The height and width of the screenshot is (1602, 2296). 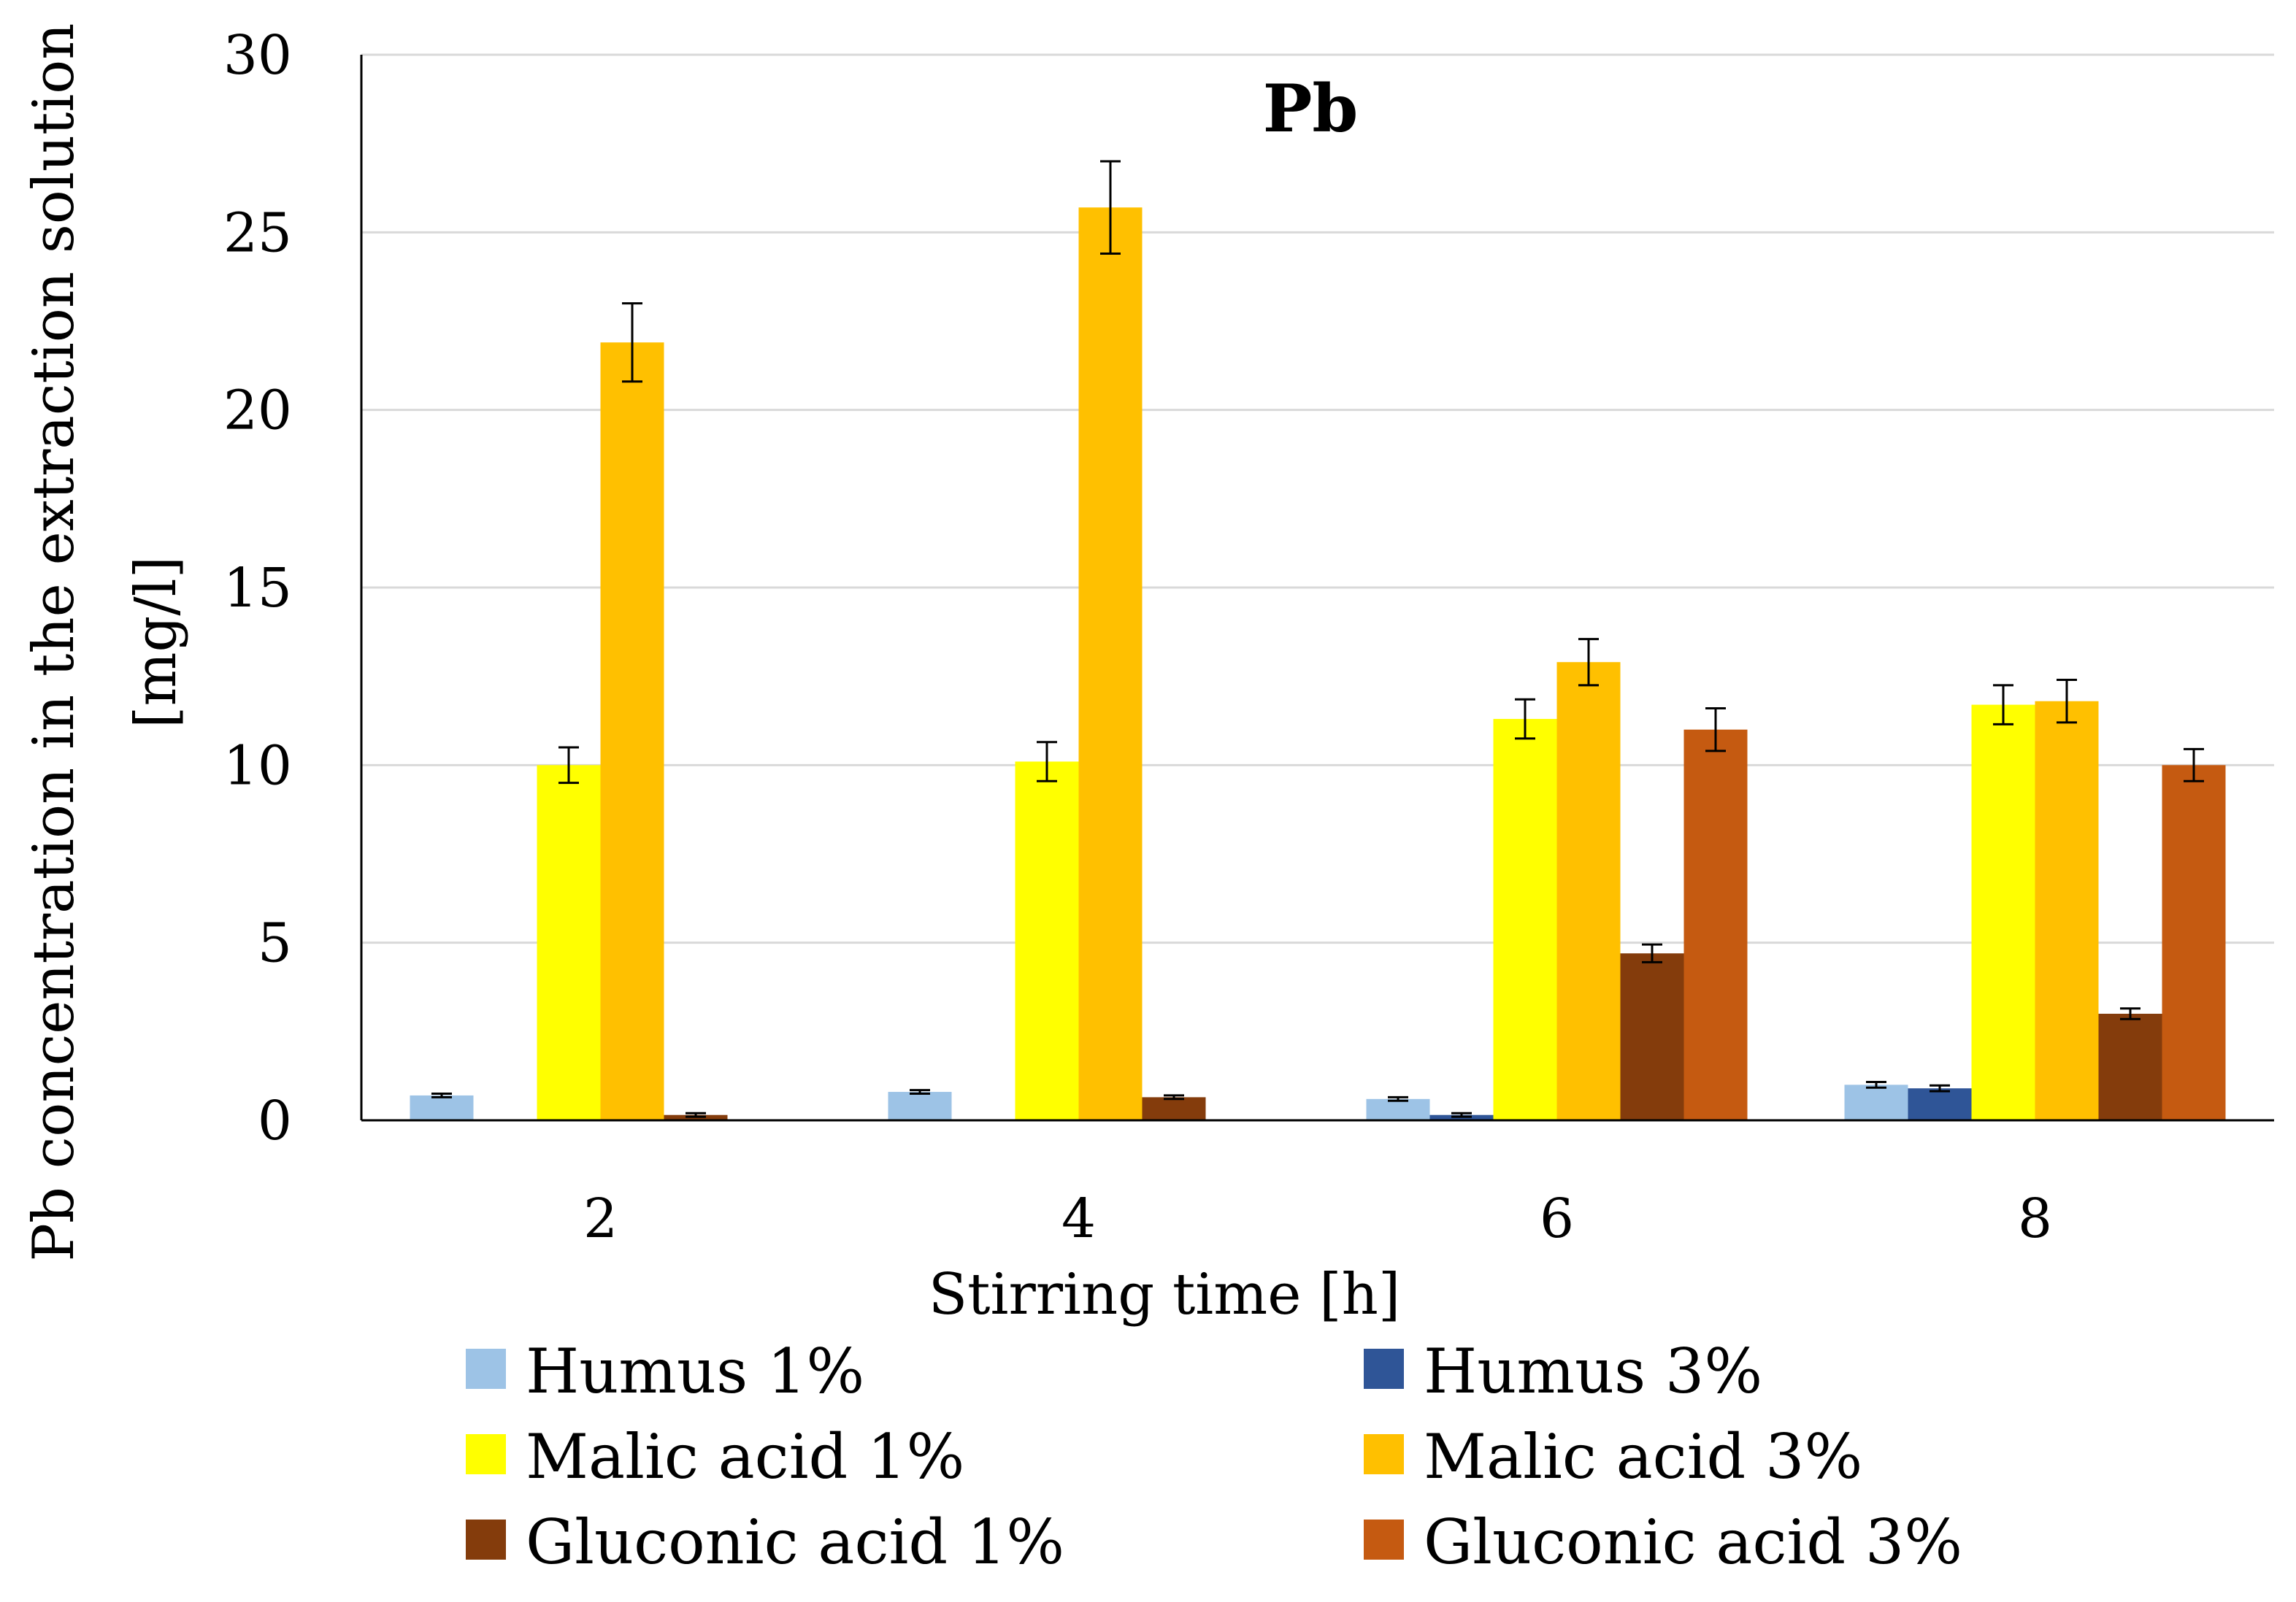 What do you see at coordinates (257, 411) in the screenshot?
I see `y-tick-label: 20` at bounding box center [257, 411].